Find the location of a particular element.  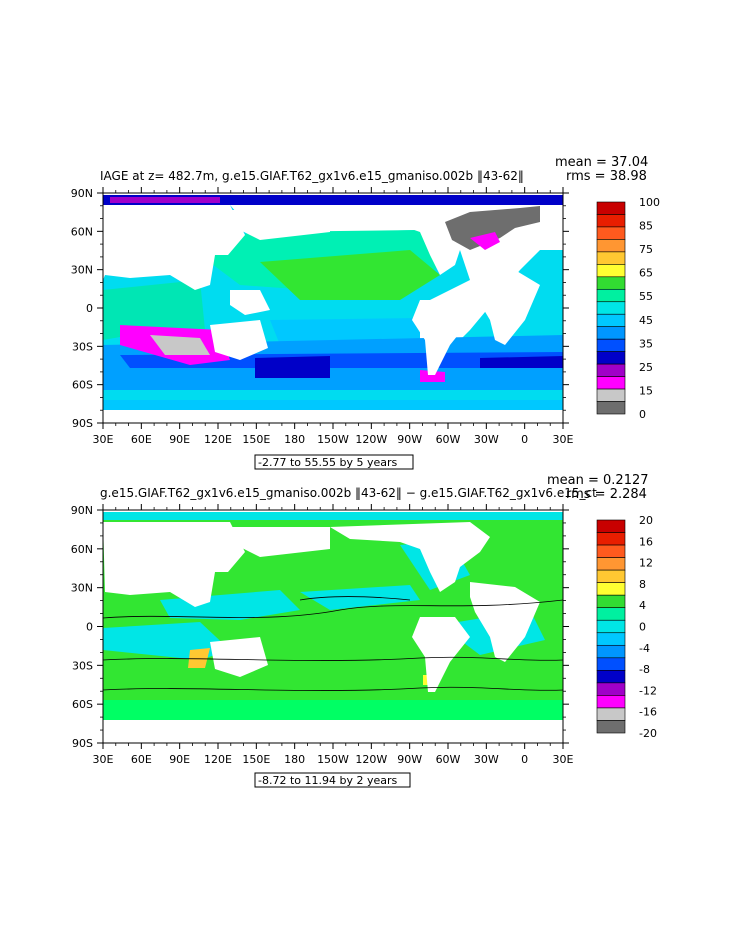

colorbar-label: -4 is located at coordinates (644, 648).